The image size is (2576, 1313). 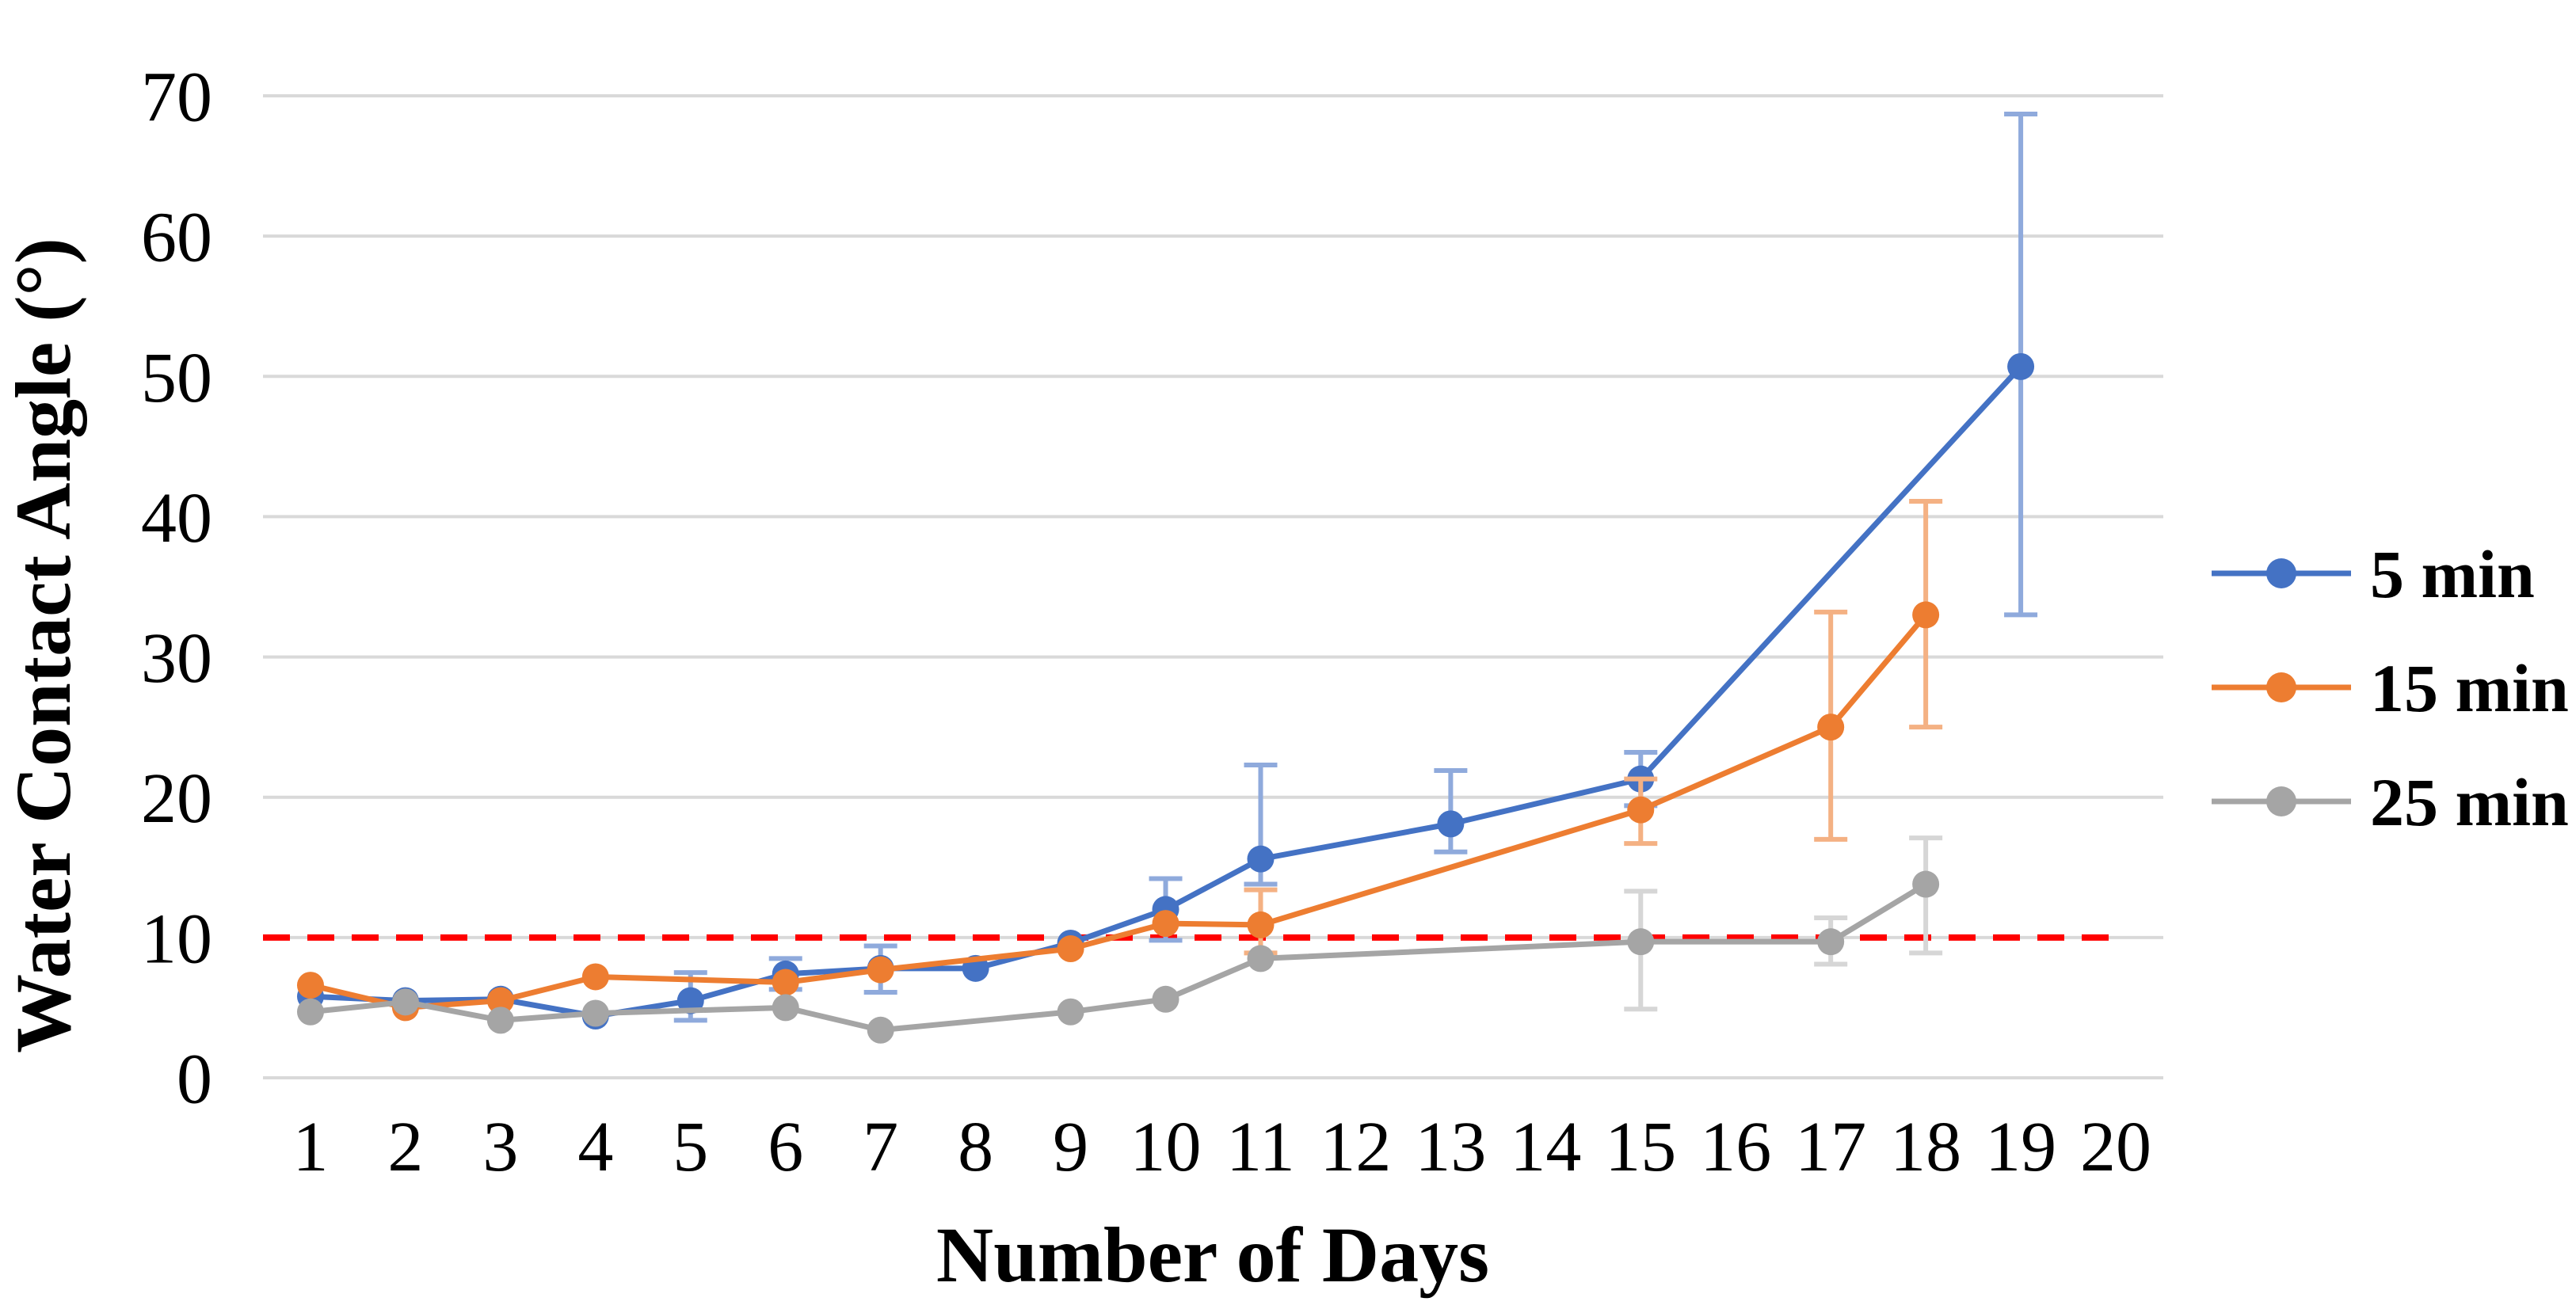 I want to click on legend-label: 25 min, so click(x=2469, y=802).